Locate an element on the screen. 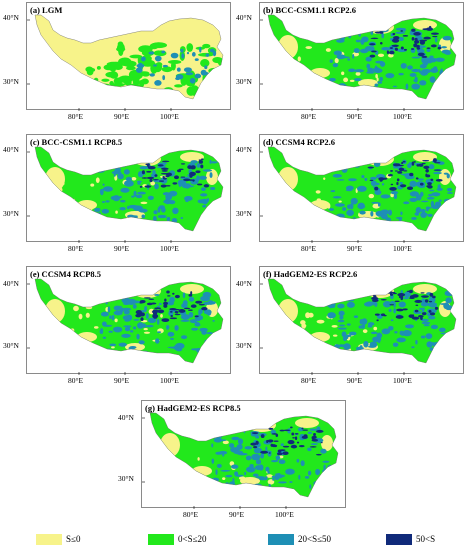  tibet-map is located at coordinates (240, 460).